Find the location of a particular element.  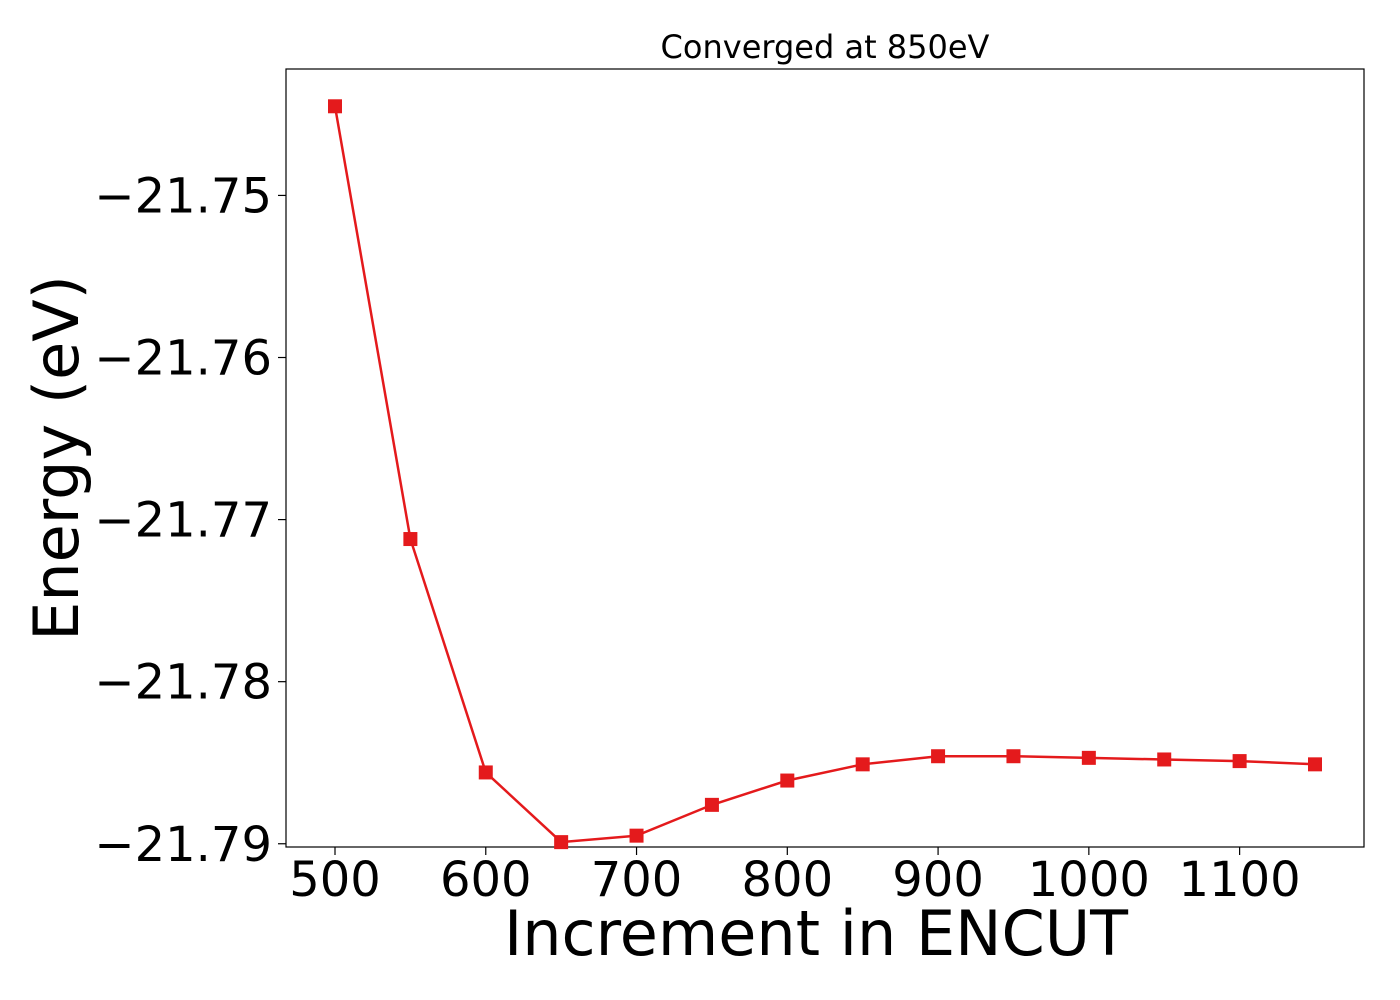

y-axis-label: Energy (eV) is located at coordinates (56, 458).